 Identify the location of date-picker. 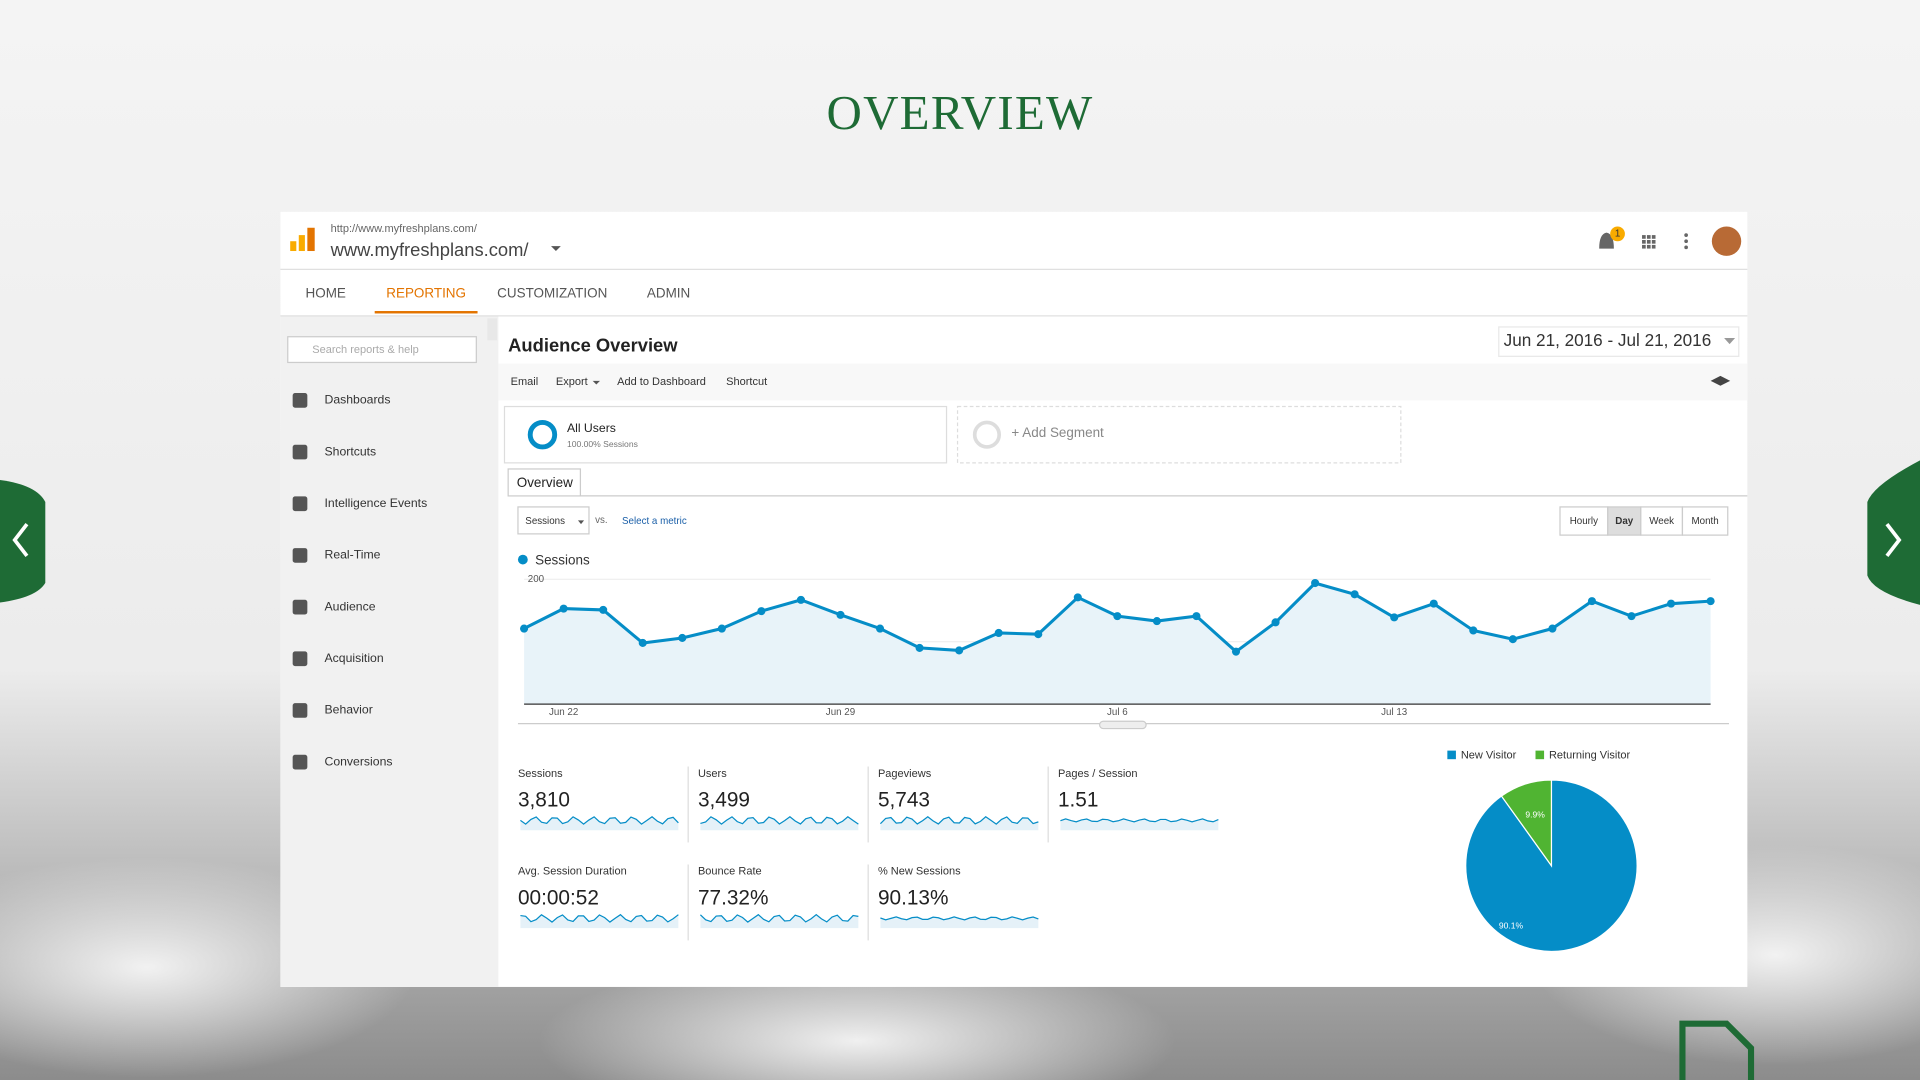
(1619, 341).